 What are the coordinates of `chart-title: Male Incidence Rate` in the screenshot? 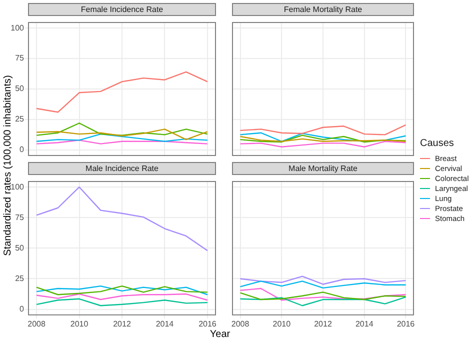 It's located at (122, 168).